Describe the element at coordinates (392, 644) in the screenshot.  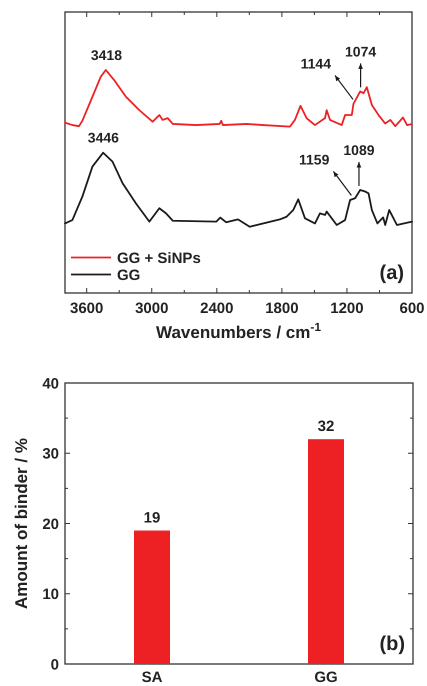
I see `annotation: (b)` at that location.